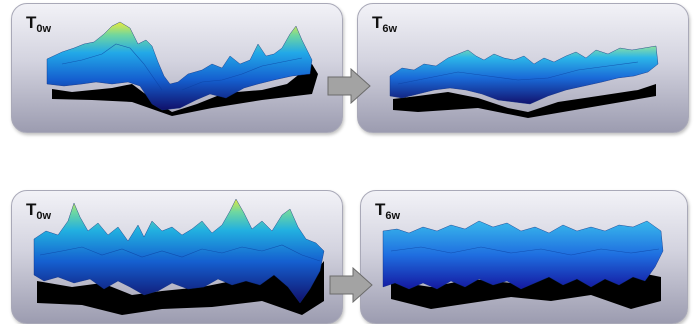 The width and height of the screenshot is (696, 324). What do you see at coordinates (351, 285) in the screenshot?
I see `transition-arrow-bottom` at bounding box center [351, 285].